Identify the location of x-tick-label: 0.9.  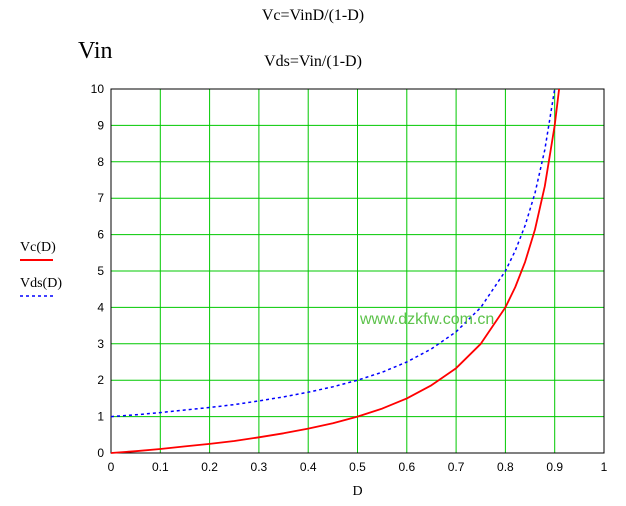
(554, 467).